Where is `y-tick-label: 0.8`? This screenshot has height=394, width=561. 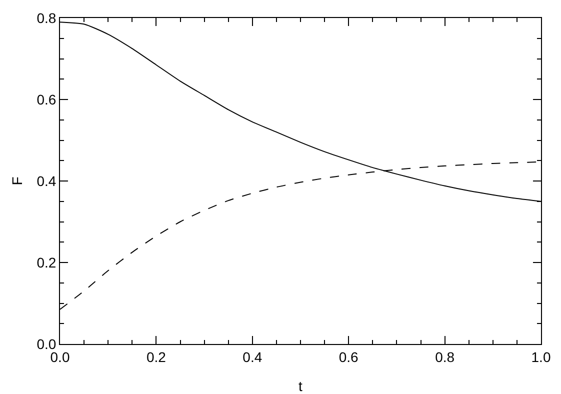
y-tick-label: 0.8 is located at coordinates (46, 18).